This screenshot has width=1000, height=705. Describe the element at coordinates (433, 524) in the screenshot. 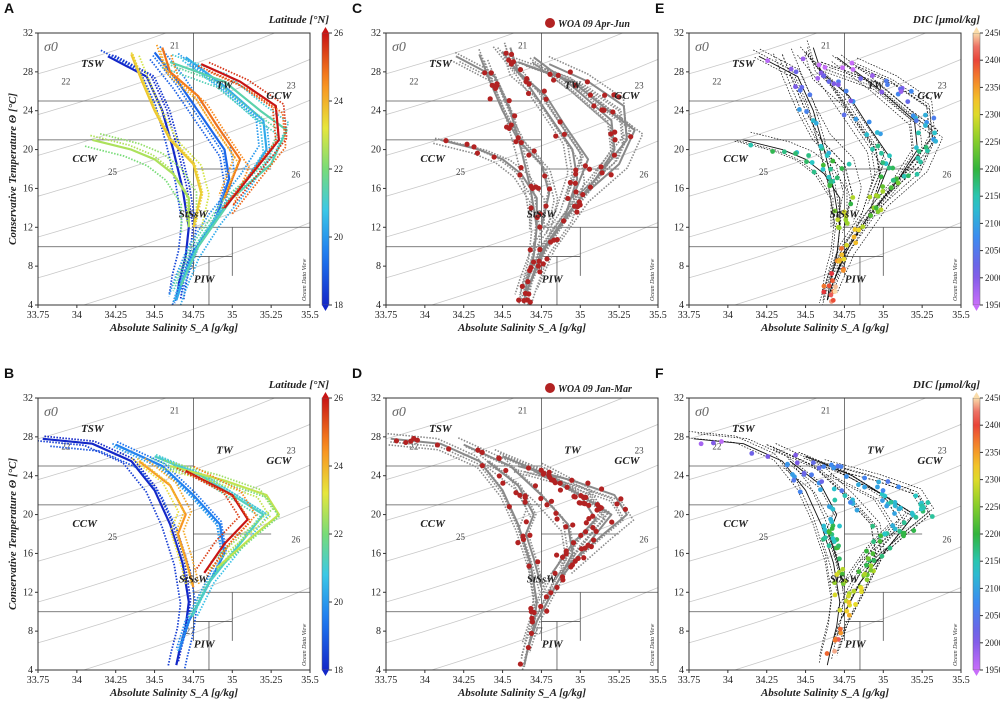

I see `water-mass-label: CCW` at that location.